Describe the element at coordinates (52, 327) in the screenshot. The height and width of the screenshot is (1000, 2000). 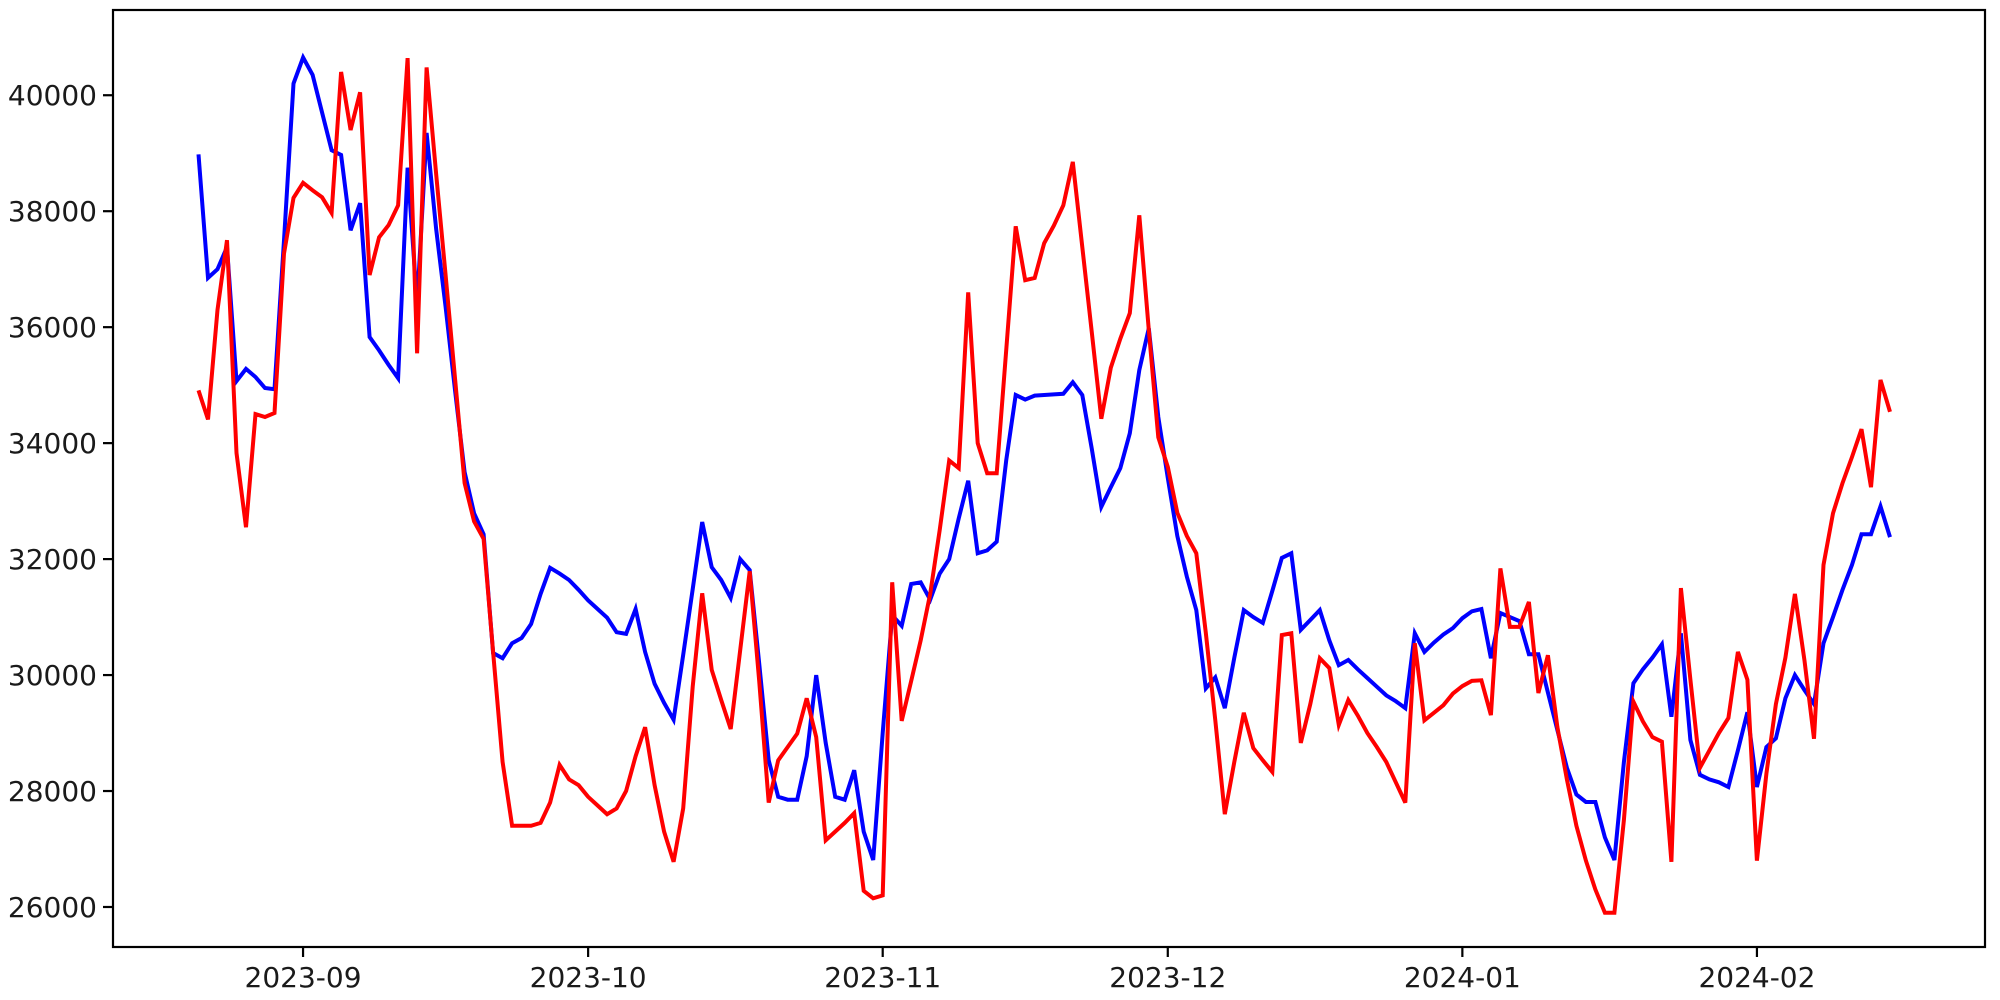
I see `y-axis-tick-label: 36000` at that location.